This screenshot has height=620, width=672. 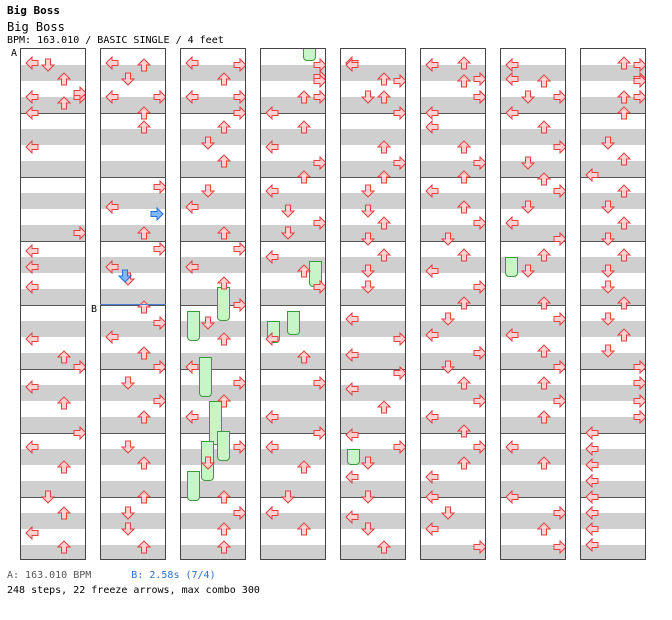 I want to click on song-subtitle: Big Boss, so click(x=36, y=27).